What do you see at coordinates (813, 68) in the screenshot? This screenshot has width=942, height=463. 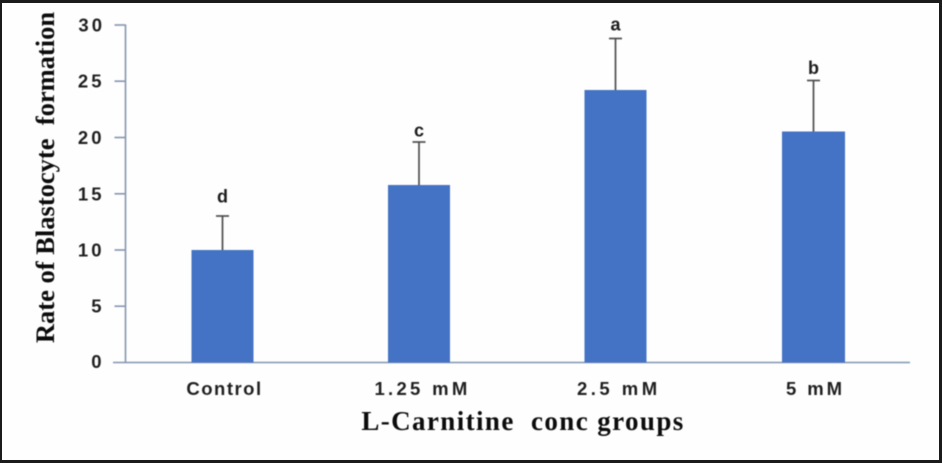 I see `svg-text: b` at bounding box center [813, 68].